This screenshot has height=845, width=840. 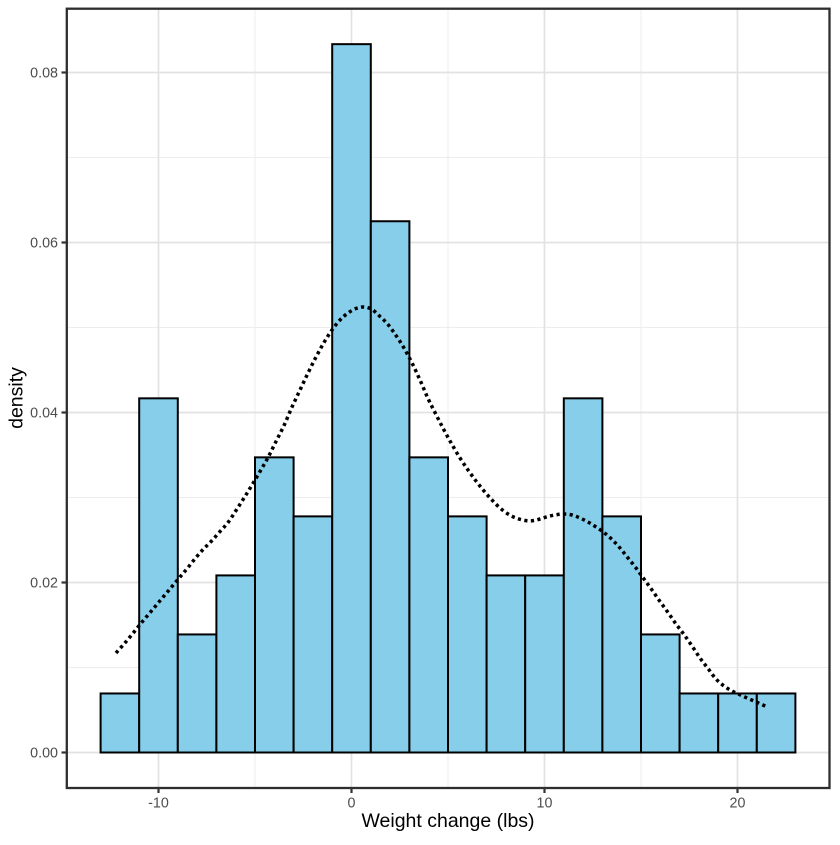 I want to click on svg-text: 0.00, so click(x=44, y=754).